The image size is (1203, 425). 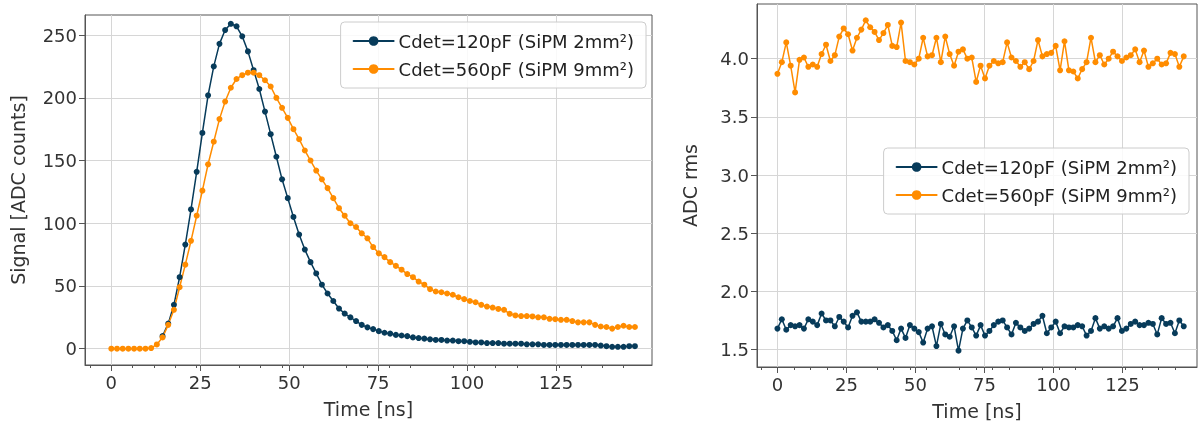 What do you see at coordinates (17, 190) in the screenshot?
I see `y-axis-title: Signal [ADC counts]` at bounding box center [17, 190].